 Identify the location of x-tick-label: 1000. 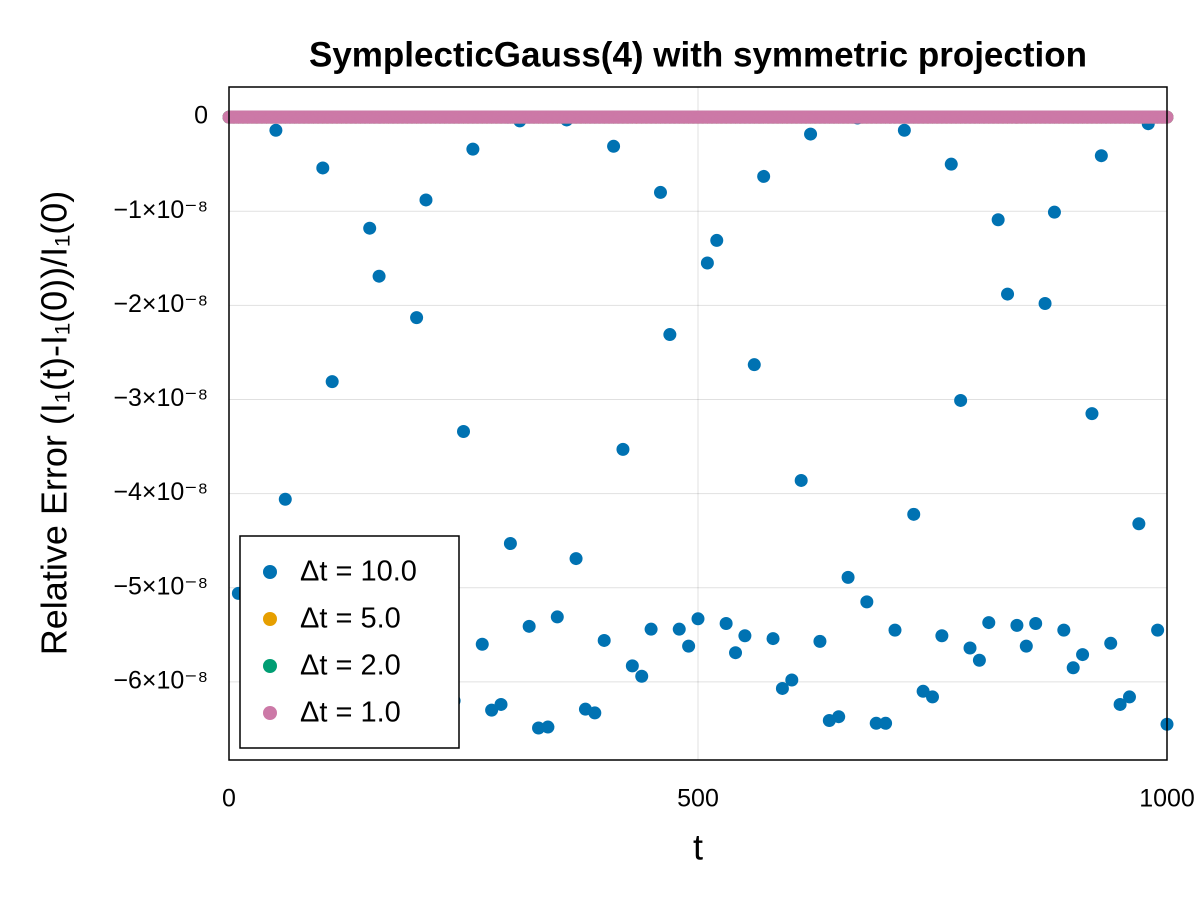
(1167, 799).